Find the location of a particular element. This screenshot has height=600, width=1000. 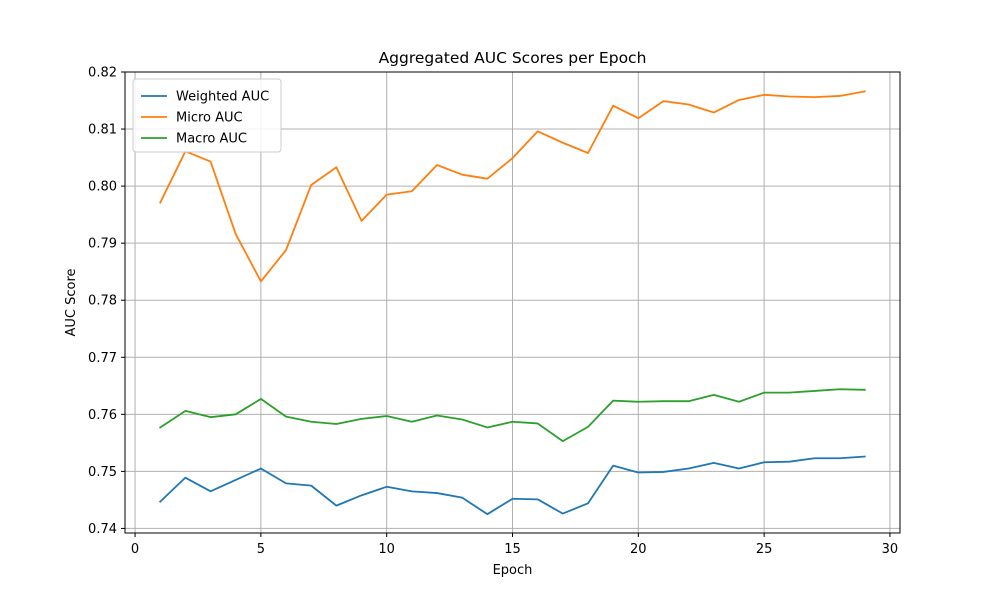

y-tick-label: 0.78 is located at coordinates (102, 301).